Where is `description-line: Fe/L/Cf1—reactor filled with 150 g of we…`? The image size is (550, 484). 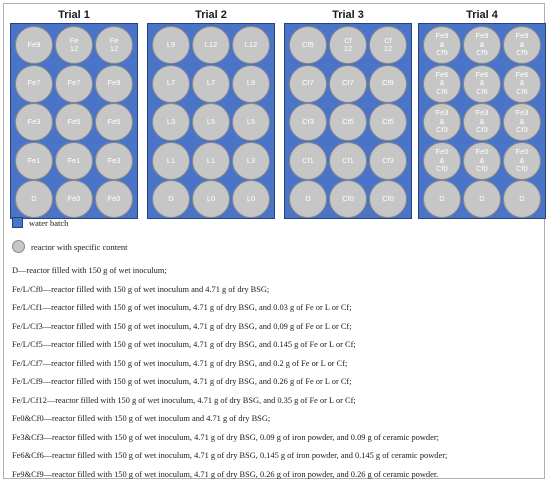 description-line: Fe/L/Cf1—reactor filled with 150 g of we… is located at coordinates (182, 307).